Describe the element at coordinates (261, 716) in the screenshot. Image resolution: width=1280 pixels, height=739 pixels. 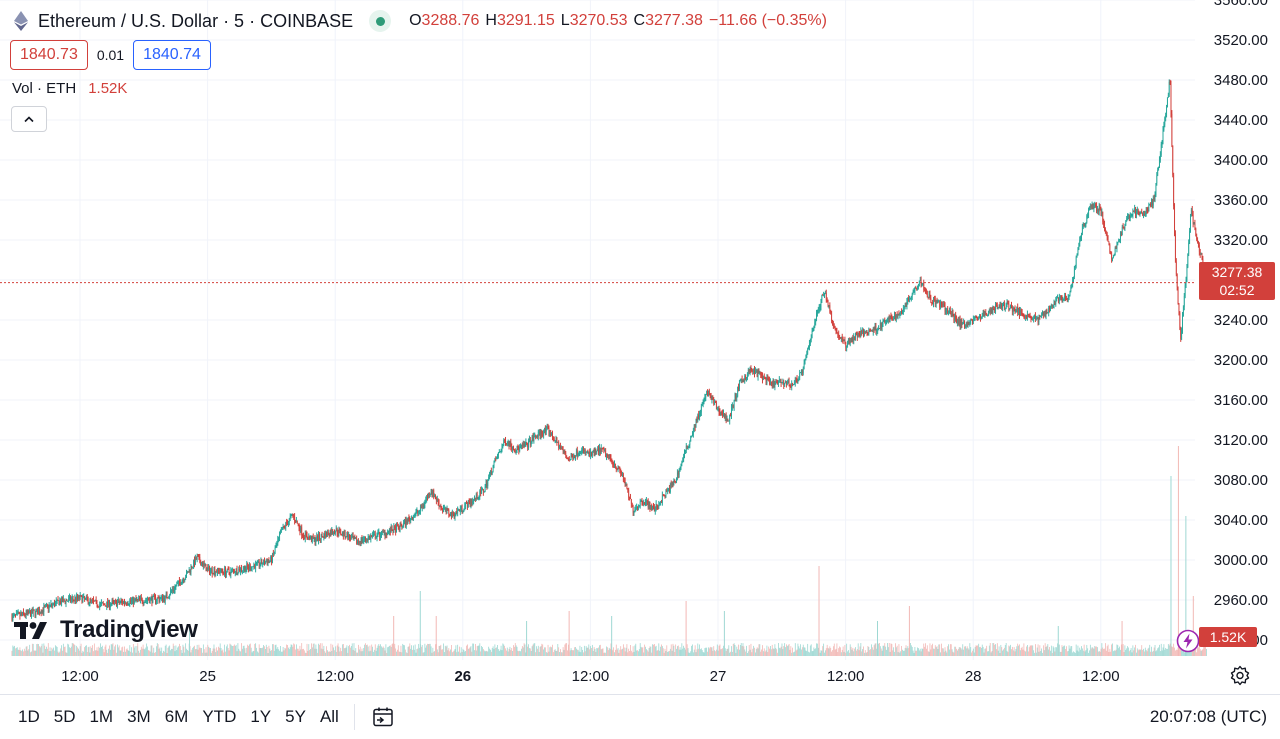
I see `range-button-1y: 1Y` at that location.